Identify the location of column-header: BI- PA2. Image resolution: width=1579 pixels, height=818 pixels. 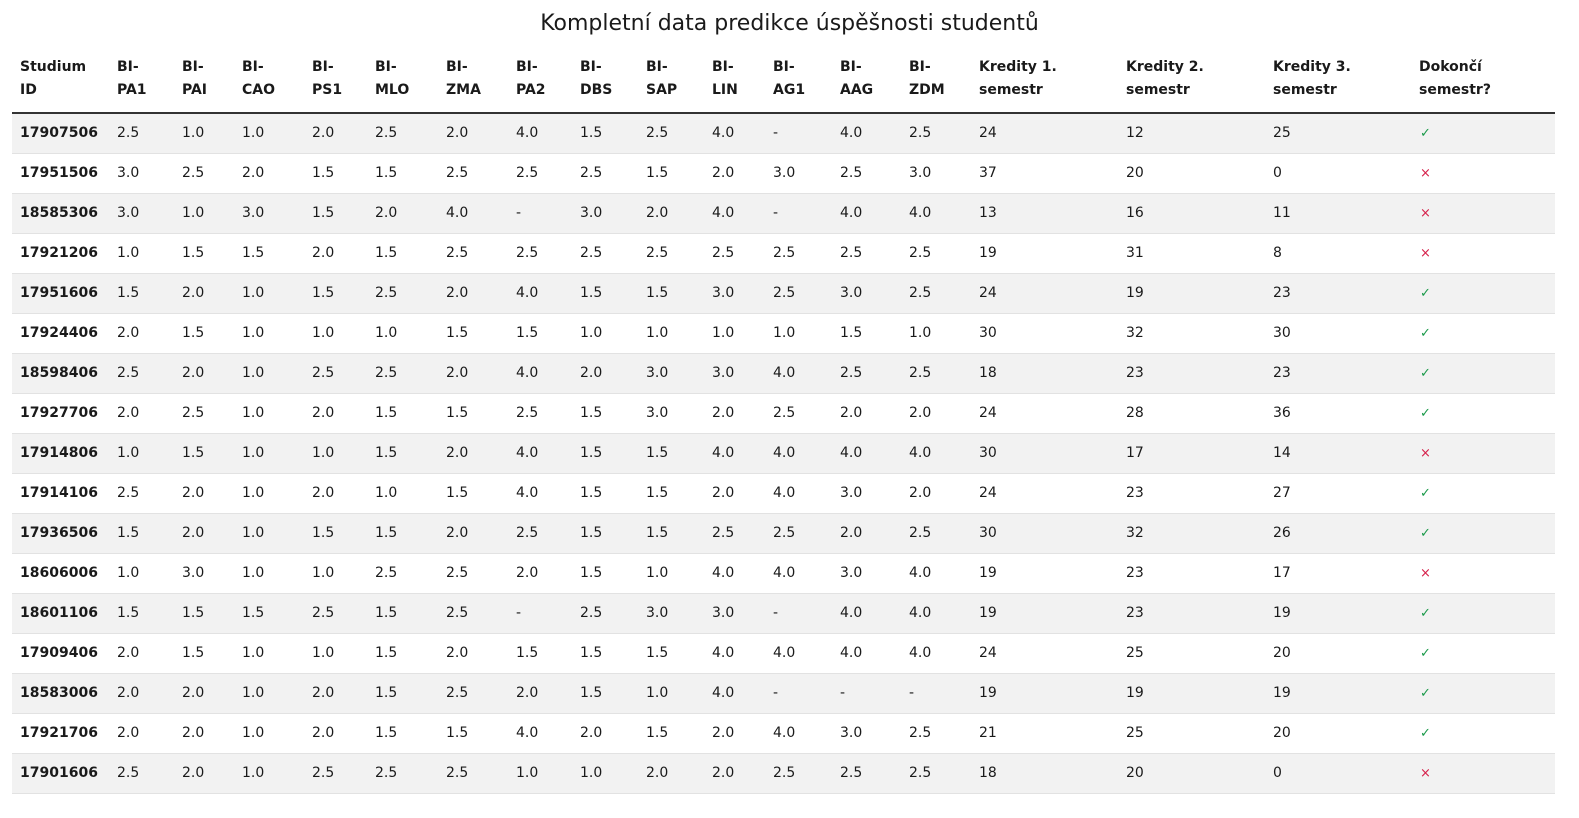
(540, 83).